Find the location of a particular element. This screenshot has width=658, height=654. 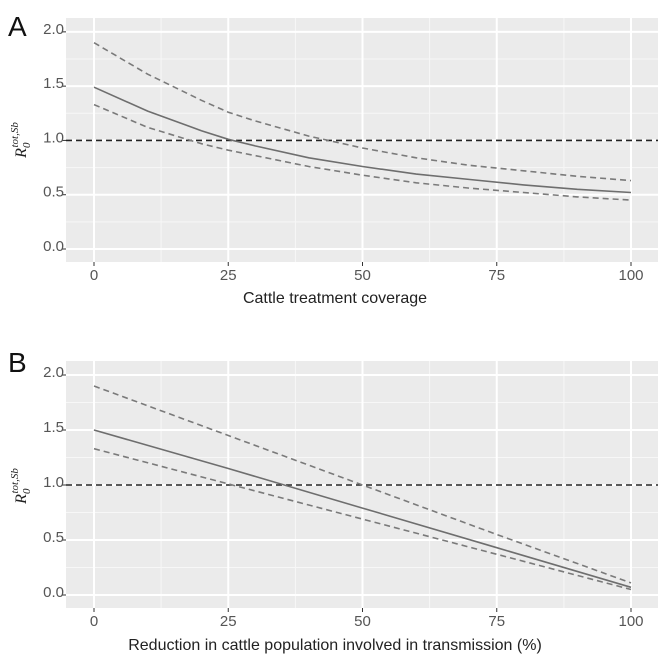

series-line-lower-bound is located at coordinates (362, 152).